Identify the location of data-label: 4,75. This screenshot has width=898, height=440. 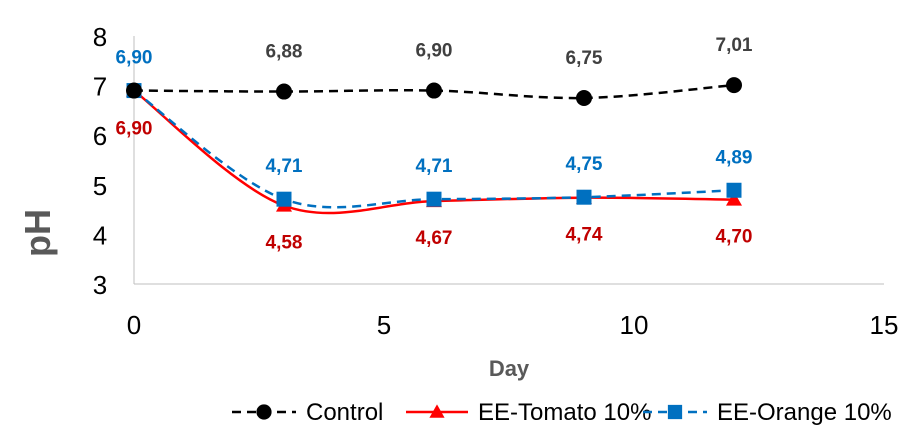
(584, 164).